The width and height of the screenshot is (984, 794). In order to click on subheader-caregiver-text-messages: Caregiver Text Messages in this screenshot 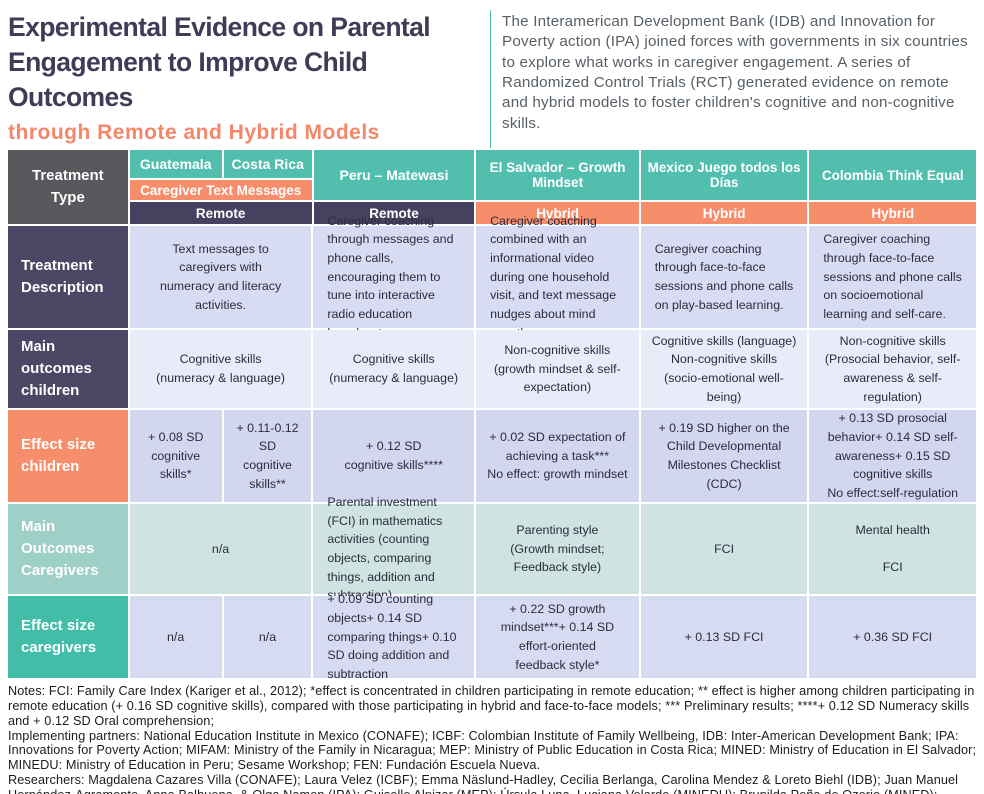, I will do `click(220, 190)`.